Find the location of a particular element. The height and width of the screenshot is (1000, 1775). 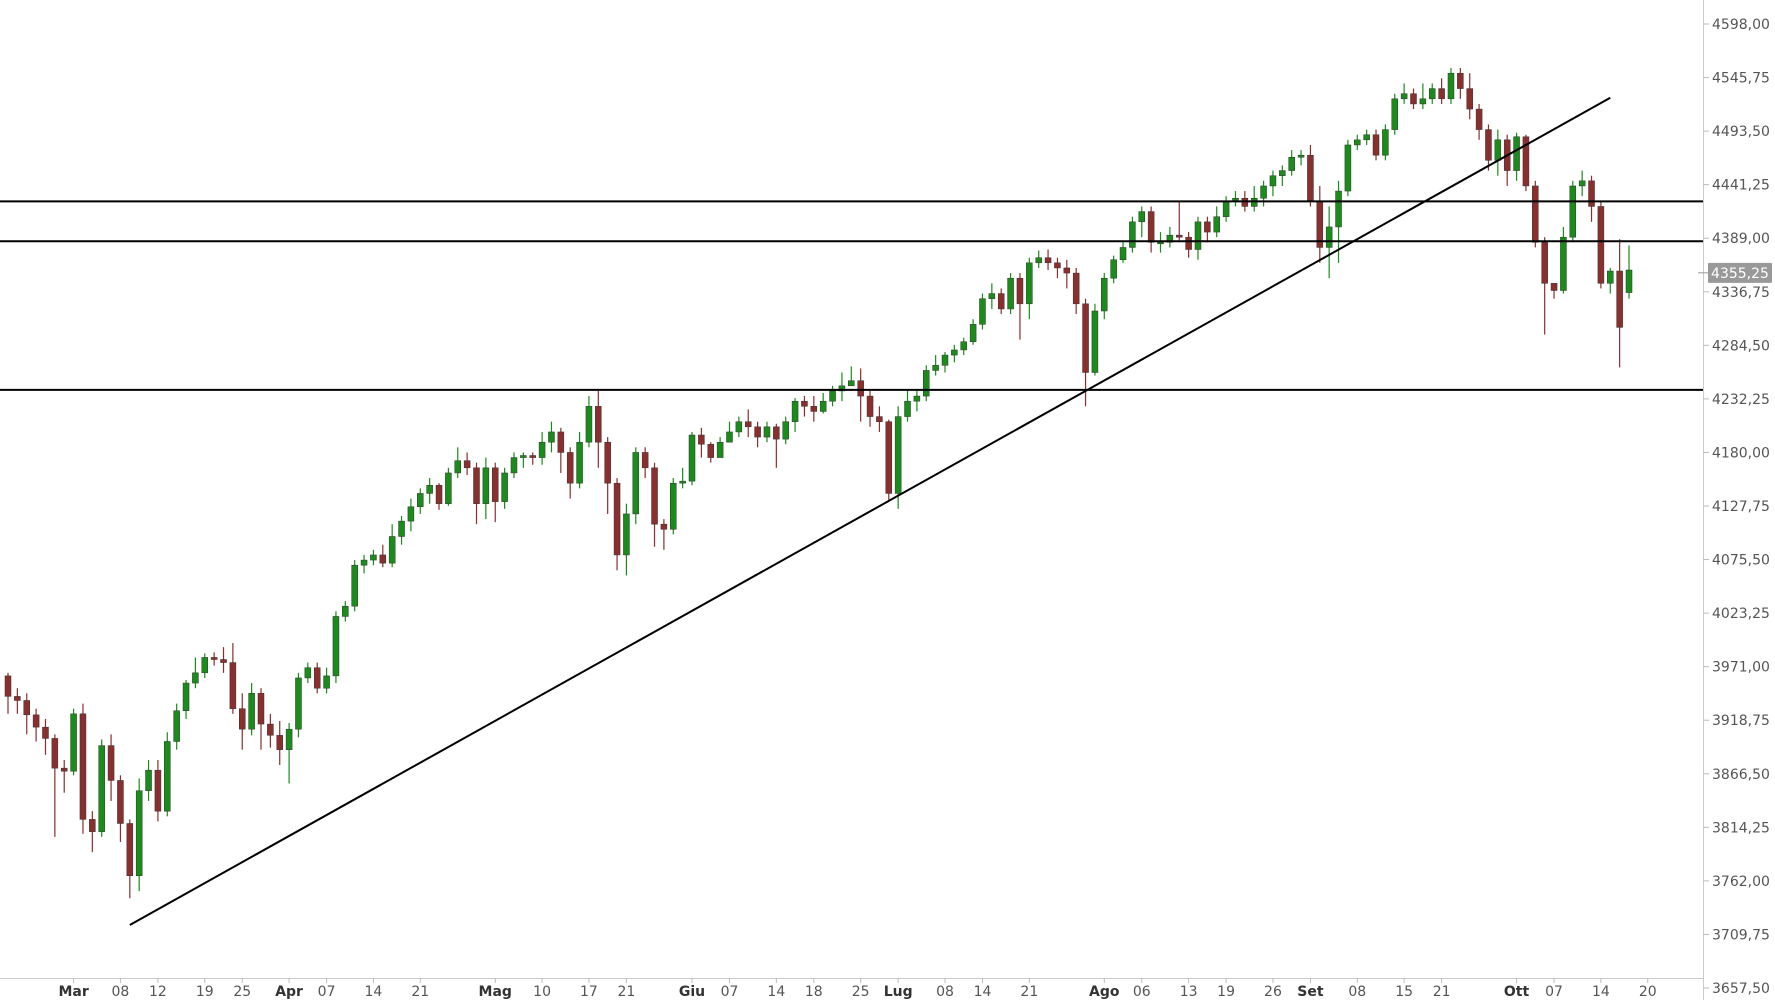

x-tick-label: 12 is located at coordinates (158, 992).